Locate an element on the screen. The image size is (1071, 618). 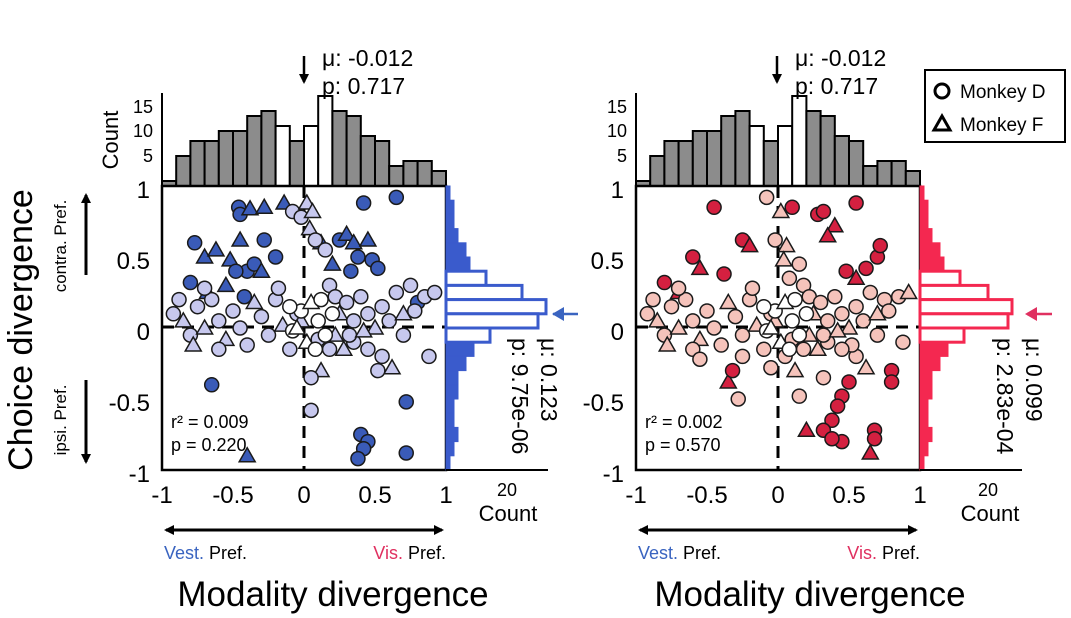
contra-pref-label: contra. Pref. is located at coordinates (60, 246).